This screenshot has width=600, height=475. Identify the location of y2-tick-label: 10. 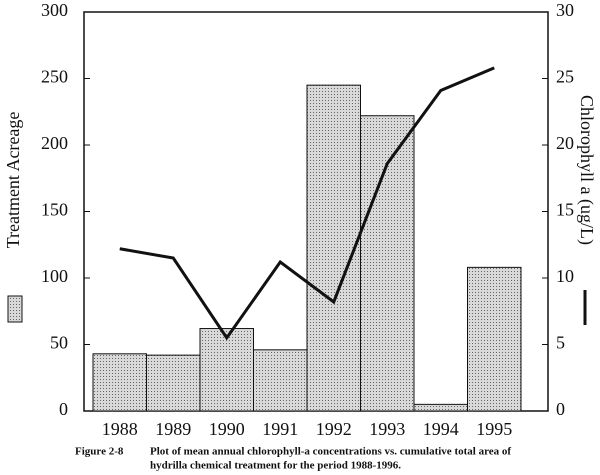
(565, 276).